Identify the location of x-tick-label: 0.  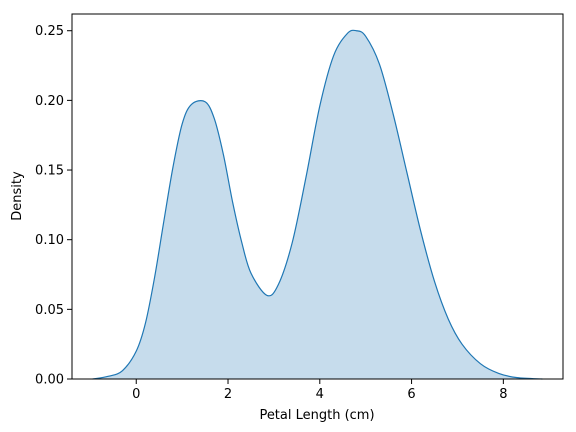
(136, 394).